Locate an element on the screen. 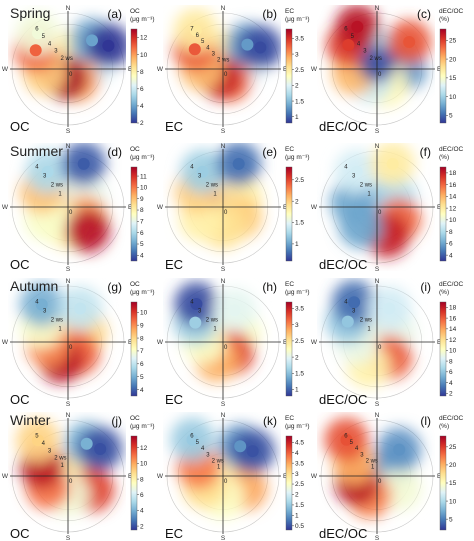  panel-letter: (g) is located at coordinates (114, 287).